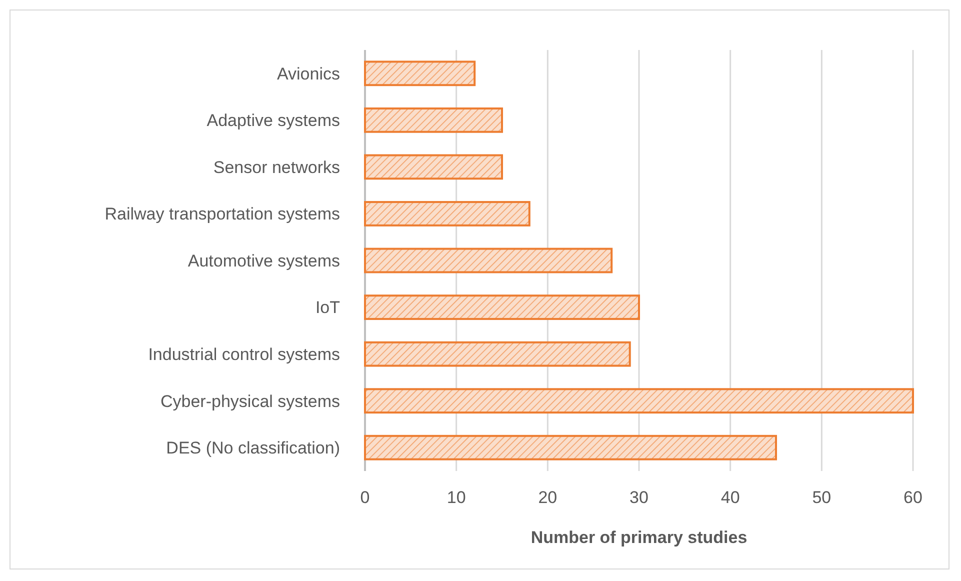 Image resolution: width=961 pixels, height=581 pixels. What do you see at coordinates (222, 214) in the screenshot?
I see `y-tick-label: Railway transportation systems` at bounding box center [222, 214].